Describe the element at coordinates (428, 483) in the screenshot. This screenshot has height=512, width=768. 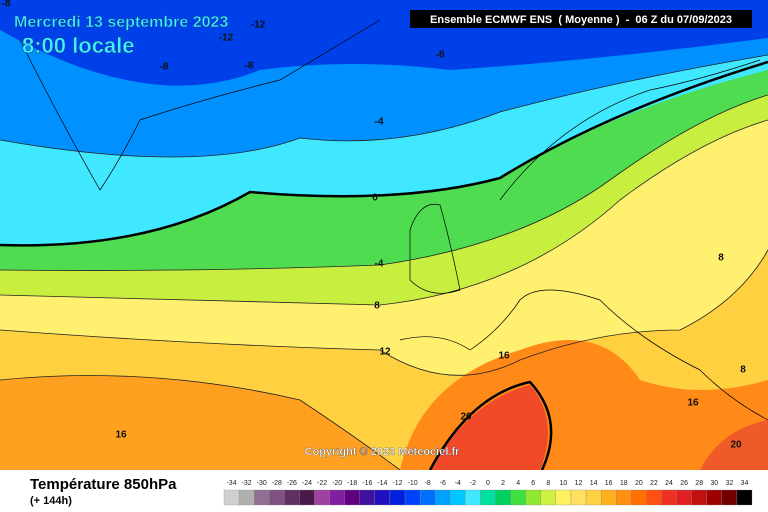
I see `scale-label: -8` at that location.